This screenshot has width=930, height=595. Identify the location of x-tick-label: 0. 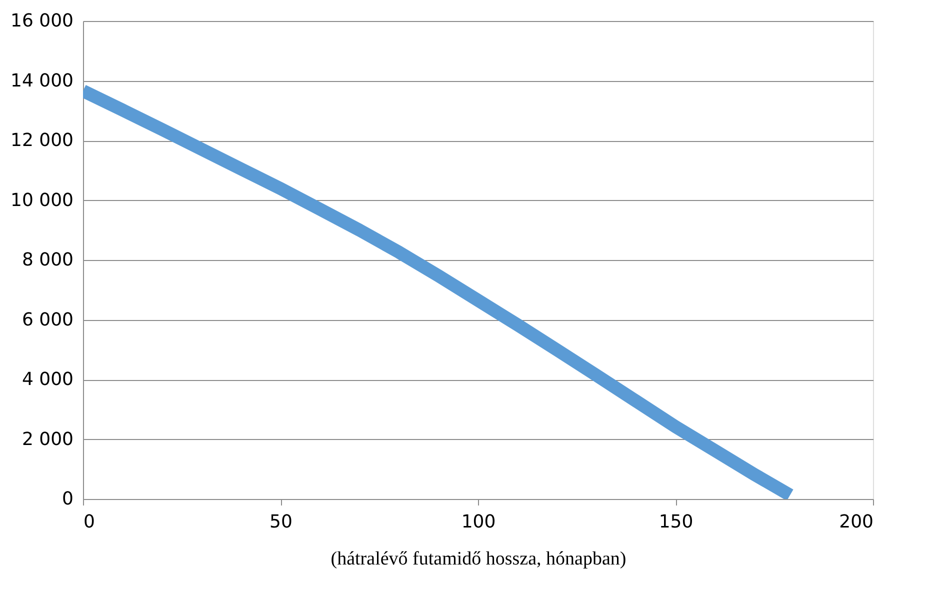
(89, 522).